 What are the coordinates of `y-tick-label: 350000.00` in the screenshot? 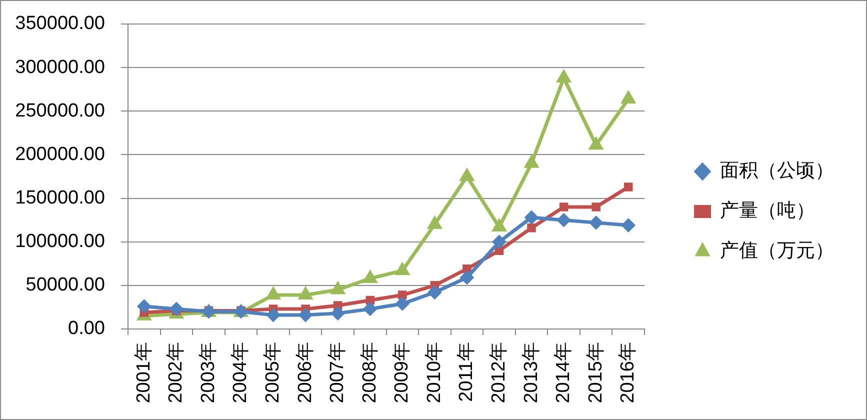 It's located at (60, 23).